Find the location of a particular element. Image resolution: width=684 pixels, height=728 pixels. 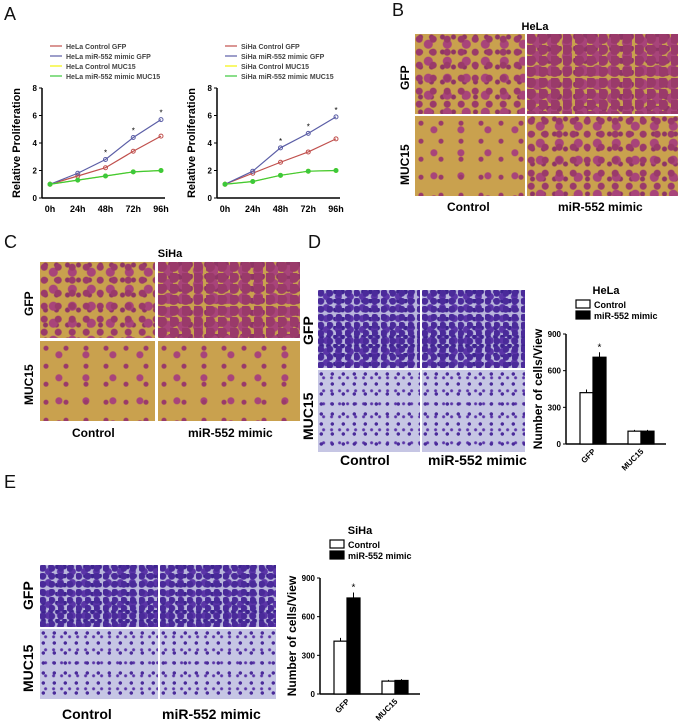

legend-label: Control is located at coordinates (364, 545).